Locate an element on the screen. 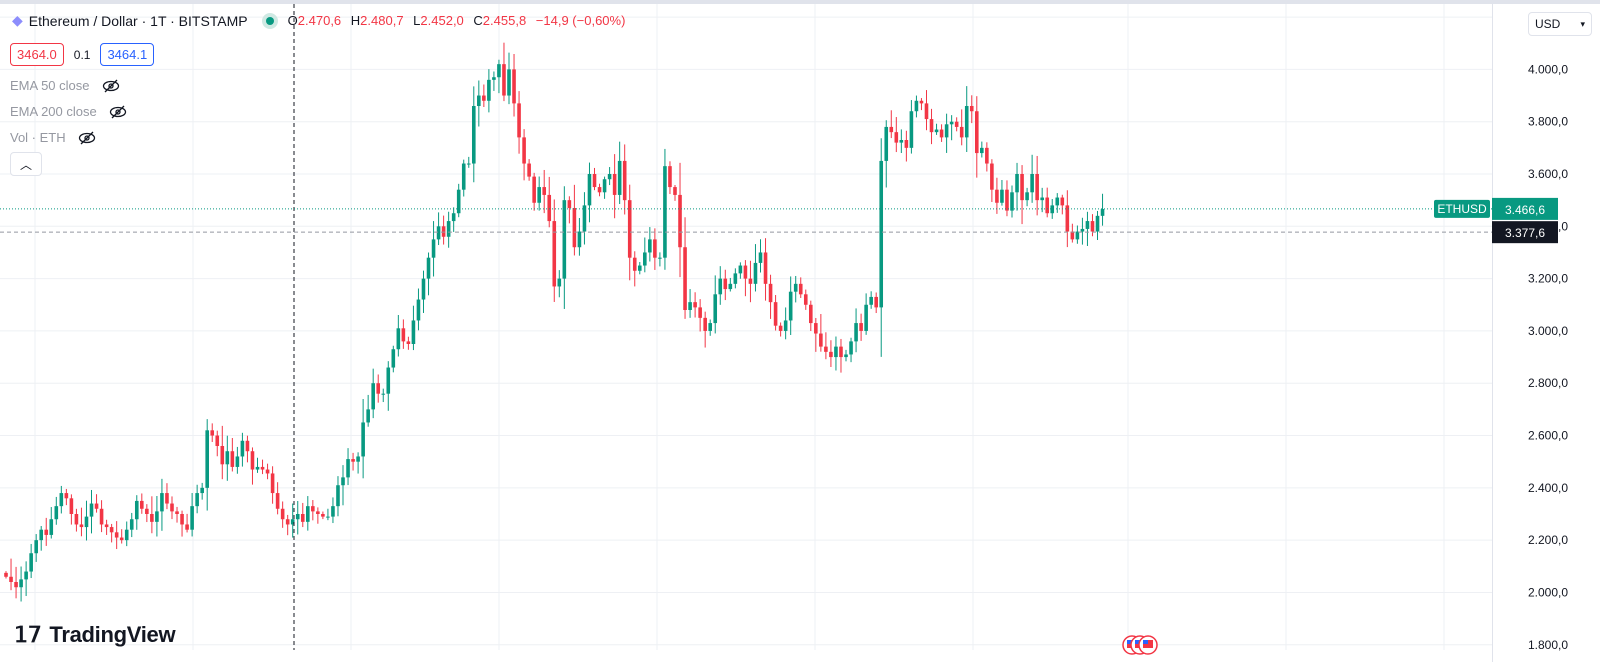 The width and height of the screenshot is (1600, 662). symbol-price-tag is located at coordinates (1462, 208).